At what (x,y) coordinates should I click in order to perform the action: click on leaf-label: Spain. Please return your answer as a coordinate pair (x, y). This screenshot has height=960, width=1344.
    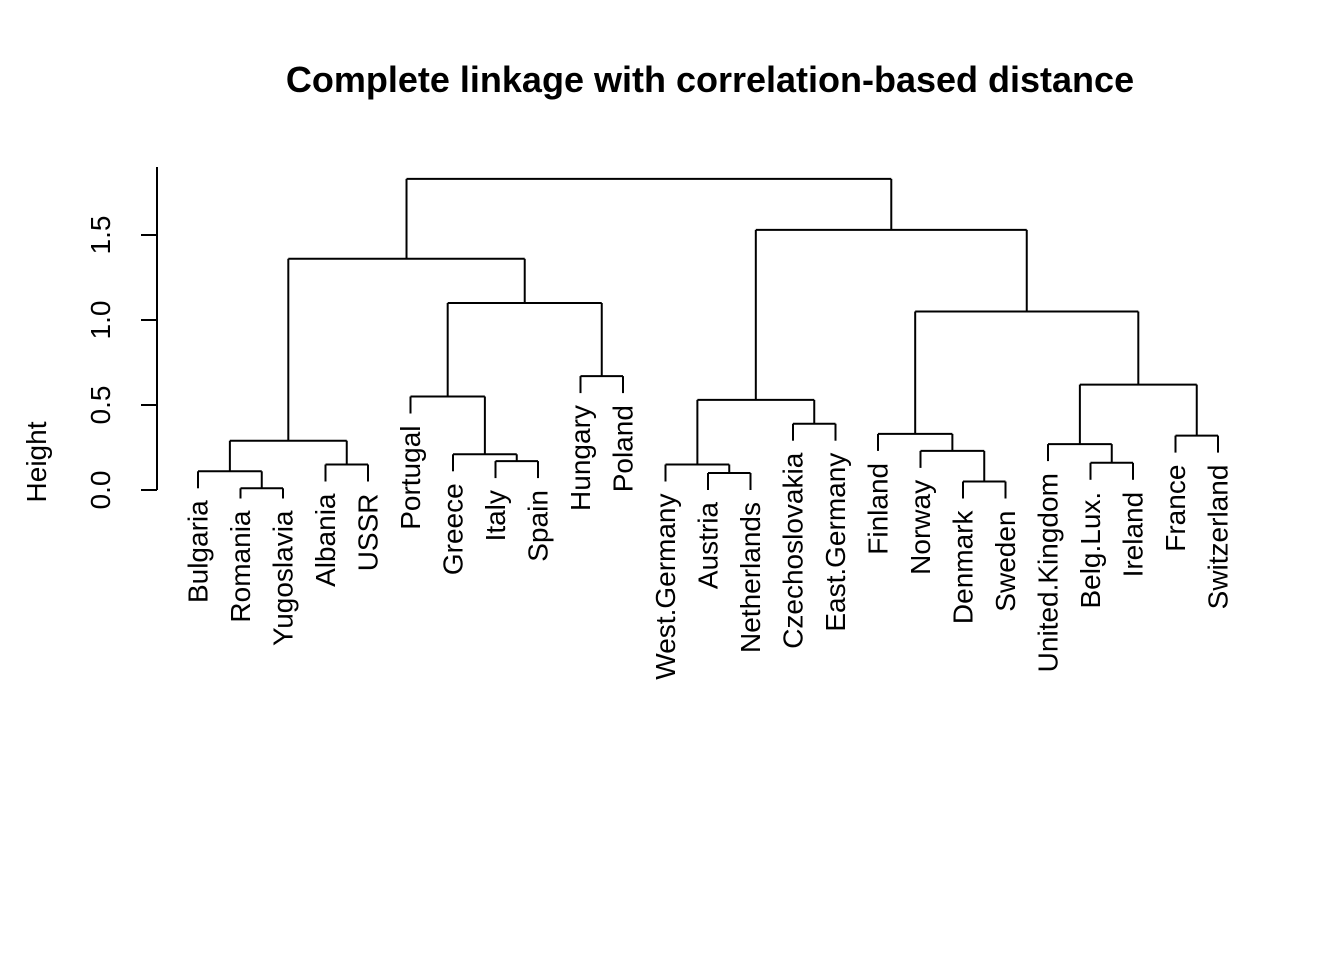
    Looking at the image, I should click on (538, 526).